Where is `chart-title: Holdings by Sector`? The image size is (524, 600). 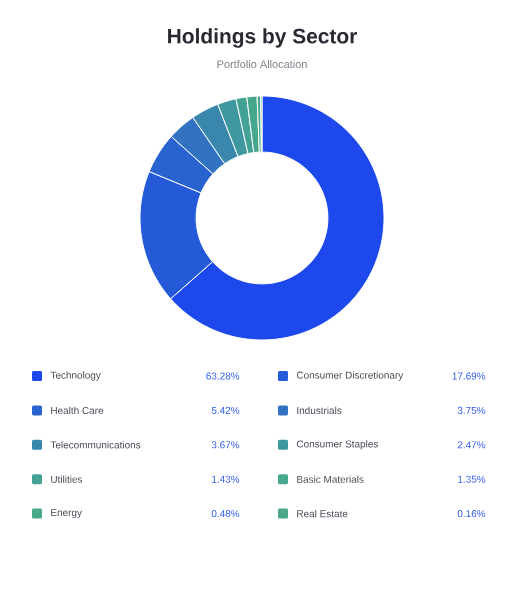
chart-title: Holdings by Sector is located at coordinates (262, 38).